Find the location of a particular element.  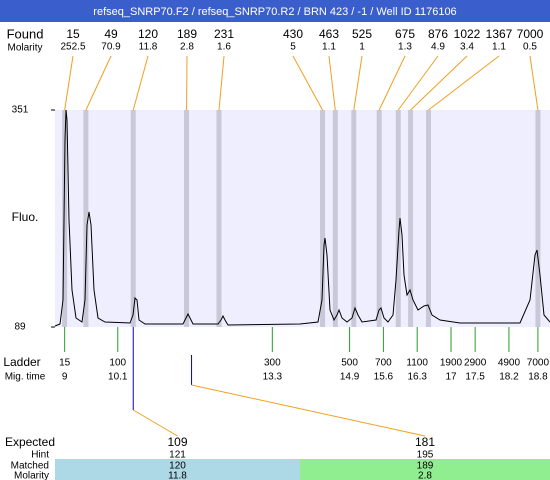

found-size: 120 is located at coordinates (148, 34).